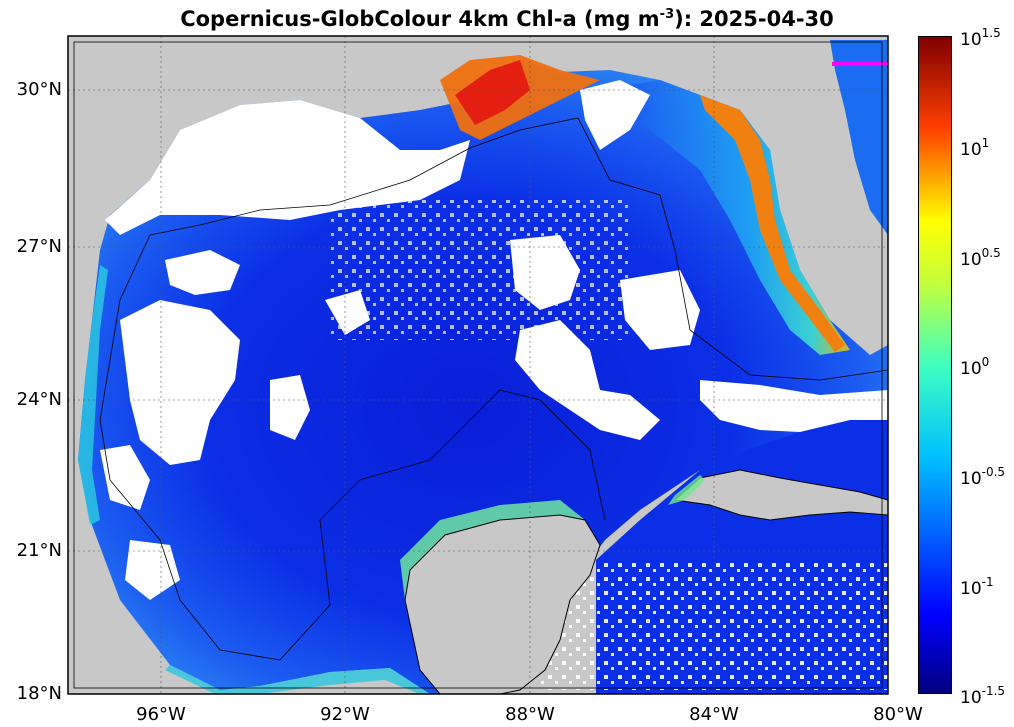 This screenshot has height=727, width=1014. Describe the element at coordinates (39, 399) in the screenshot. I see `lat-label-24n: 24°N` at that location.